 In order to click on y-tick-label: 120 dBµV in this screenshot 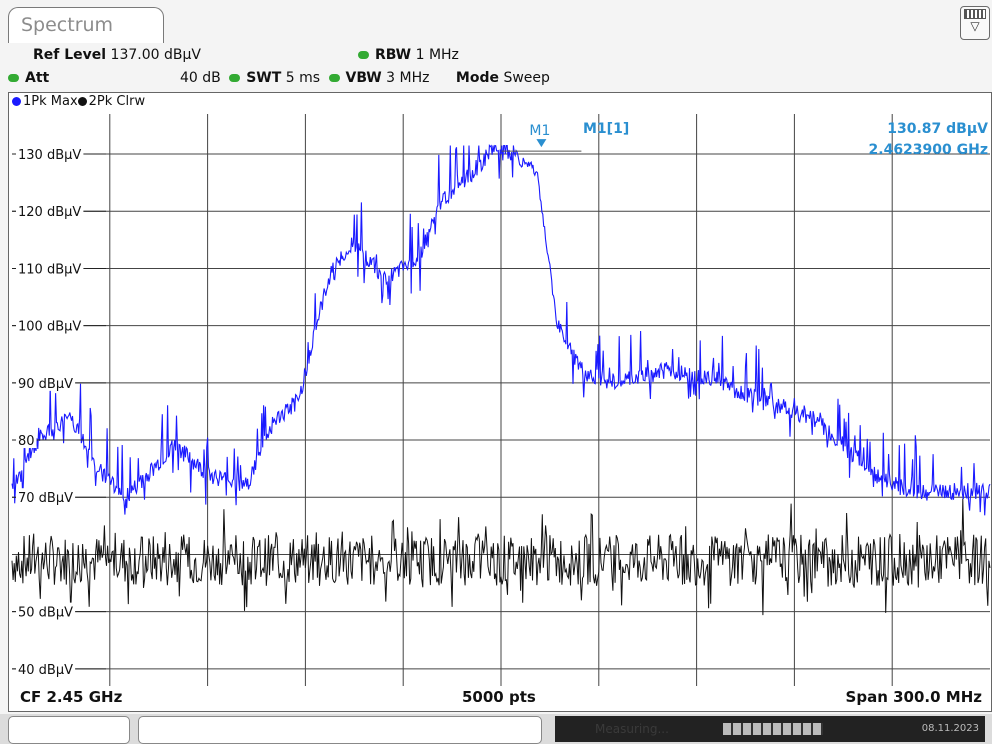, I will do `click(49, 212)`.